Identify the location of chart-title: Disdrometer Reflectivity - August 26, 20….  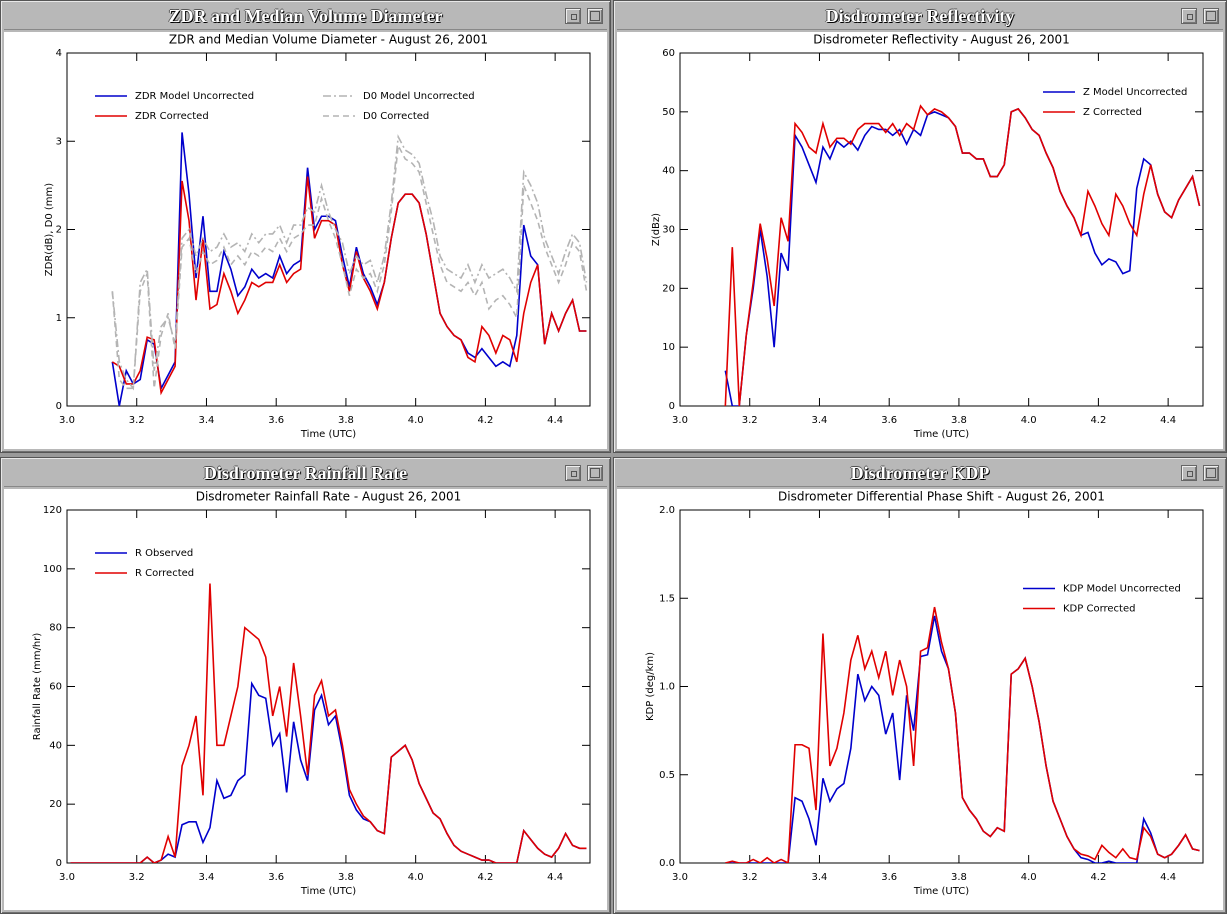
(941, 40).